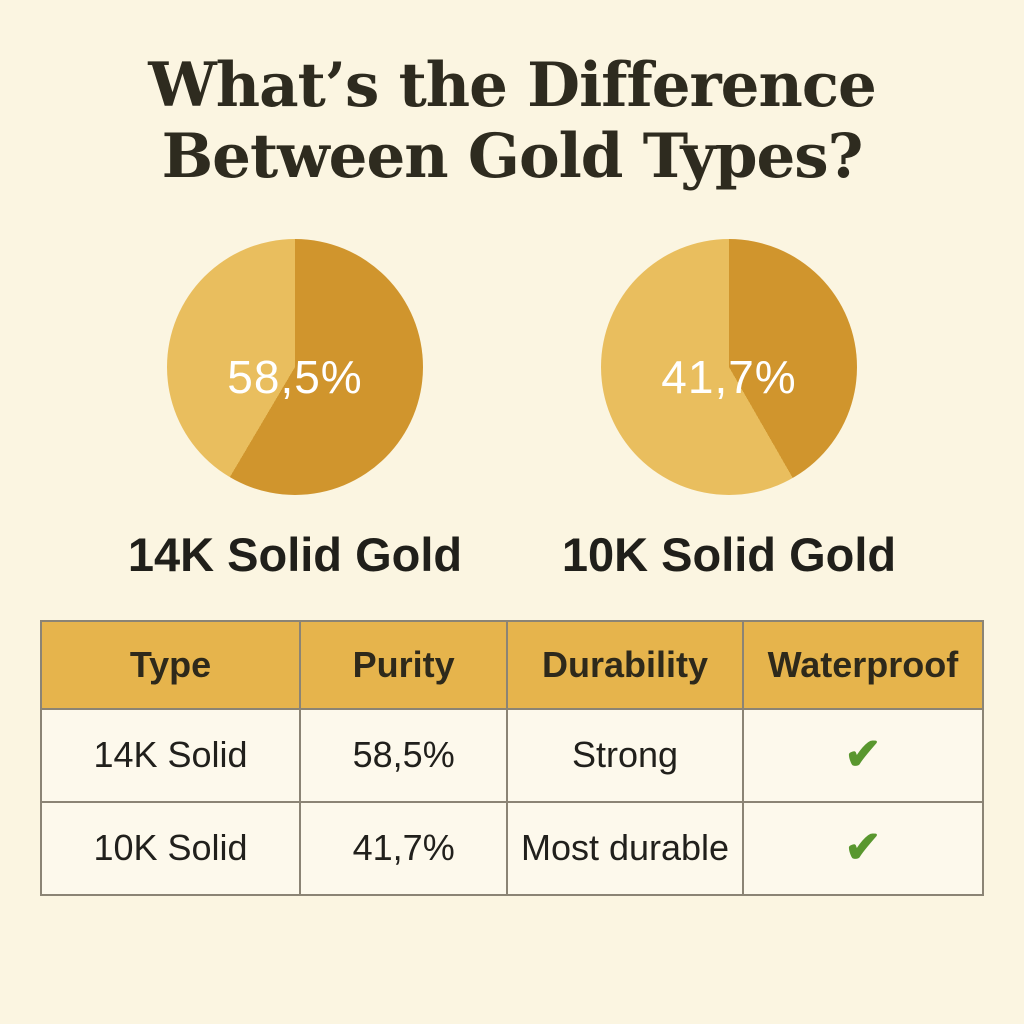 This screenshot has height=1024, width=1024. Describe the element at coordinates (625, 755) in the screenshot. I see `cell-durability-14k: Strong` at that location.